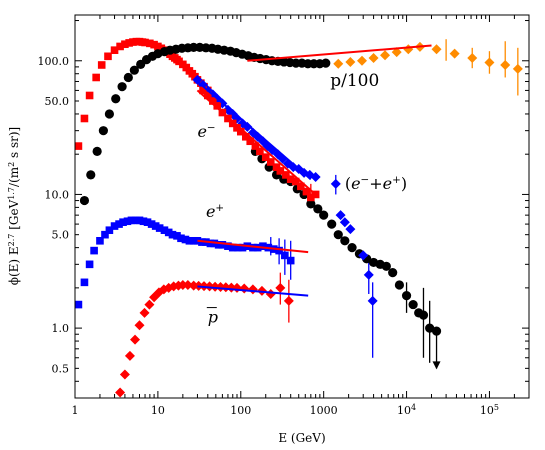  Describe the element at coordinates (57, 101) in the screenshot. I see `y-tick-label: 50.0` at that location.